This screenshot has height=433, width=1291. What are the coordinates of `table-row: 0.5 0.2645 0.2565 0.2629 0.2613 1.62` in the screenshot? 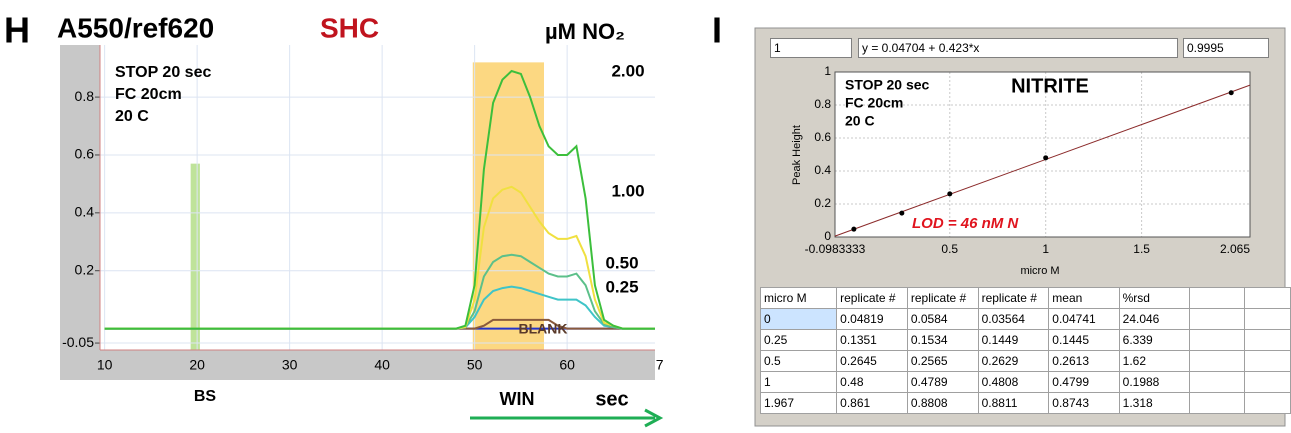 It's located at (1025, 361).